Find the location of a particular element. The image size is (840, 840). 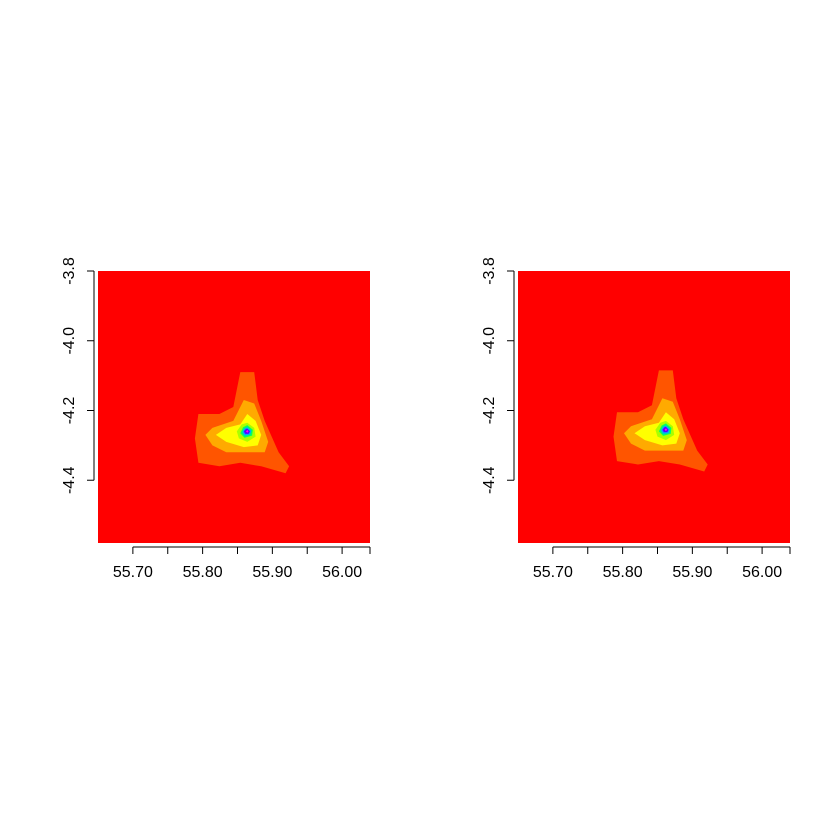

heatmap-panel-right: 55.70 55.80 55.90 56.00 -3.8 -4.0 -4.2 -4.4 is located at coordinates (636, 419).